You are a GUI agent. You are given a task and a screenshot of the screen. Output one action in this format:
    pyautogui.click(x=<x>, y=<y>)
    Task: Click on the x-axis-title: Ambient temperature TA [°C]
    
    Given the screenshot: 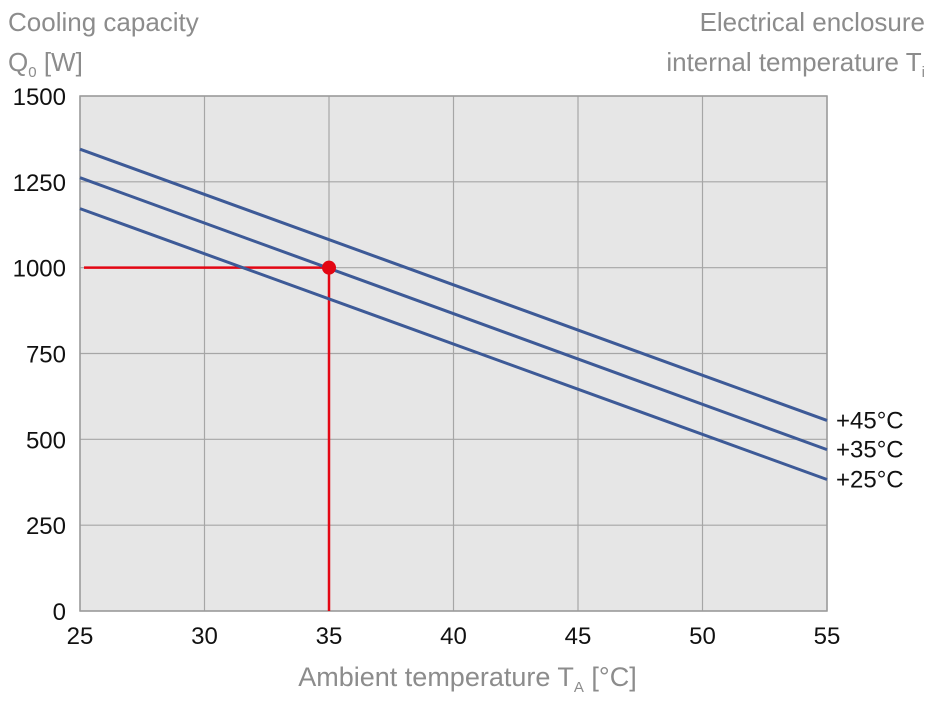 What is the action you would take?
    pyautogui.click(x=467, y=679)
    